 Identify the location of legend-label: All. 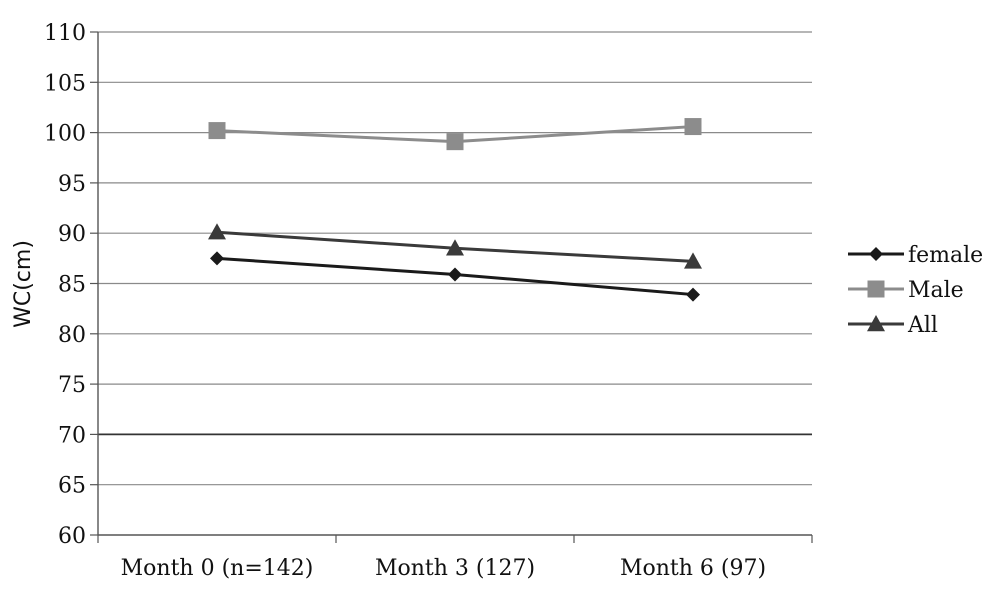
(922, 325).